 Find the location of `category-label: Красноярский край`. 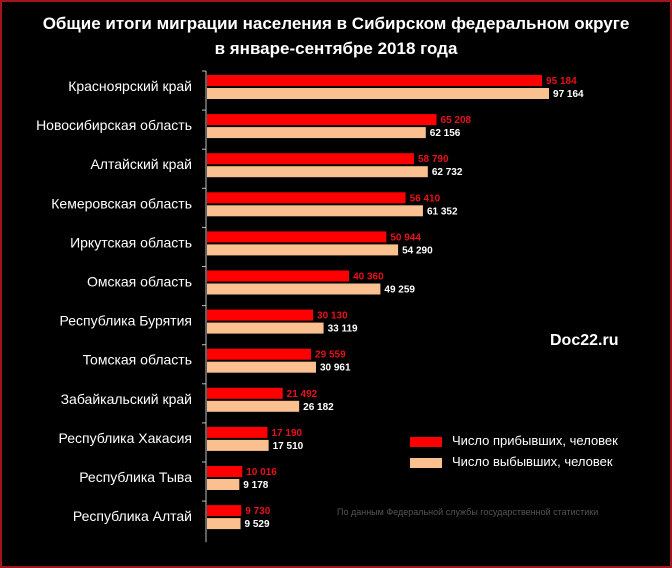

category-label: Красноярский край is located at coordinates (130, 86).